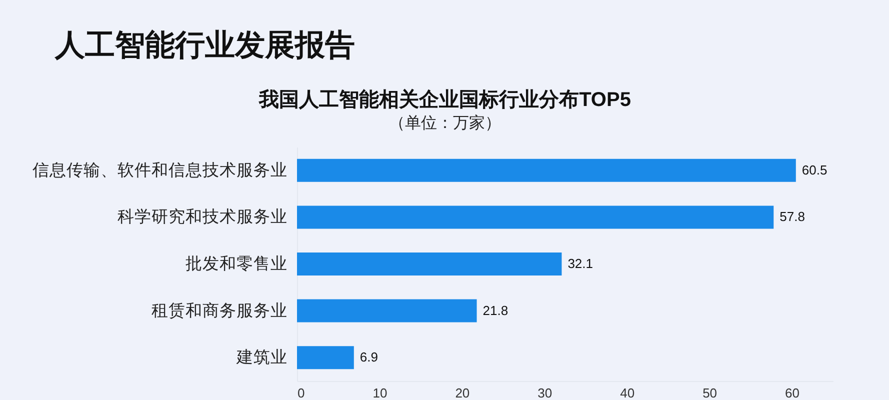 This screenshot has width=889, height=400. I want to click on x-tick-label: 0, so click(301, 393).